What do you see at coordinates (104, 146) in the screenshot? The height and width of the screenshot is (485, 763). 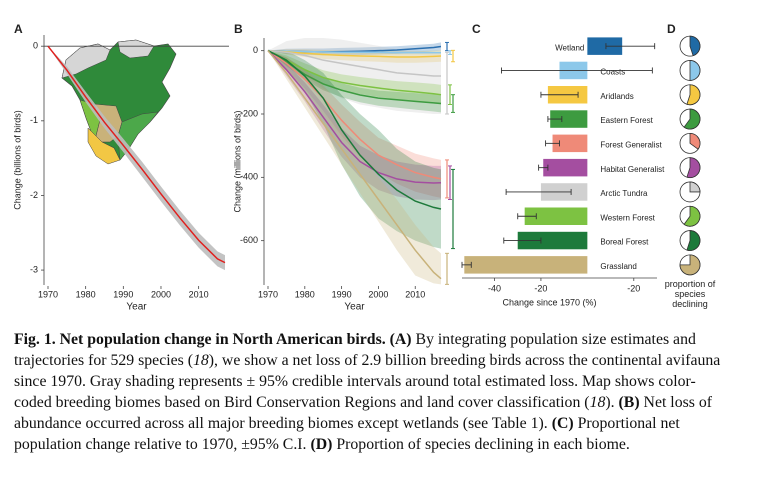 I see `map-arid` at bounding box center [104, 146].